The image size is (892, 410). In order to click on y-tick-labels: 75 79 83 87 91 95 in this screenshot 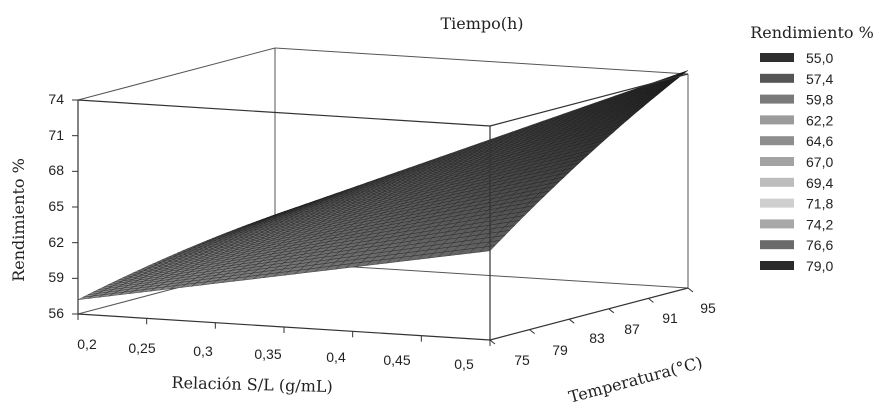, I will do `click(615, 334)`.